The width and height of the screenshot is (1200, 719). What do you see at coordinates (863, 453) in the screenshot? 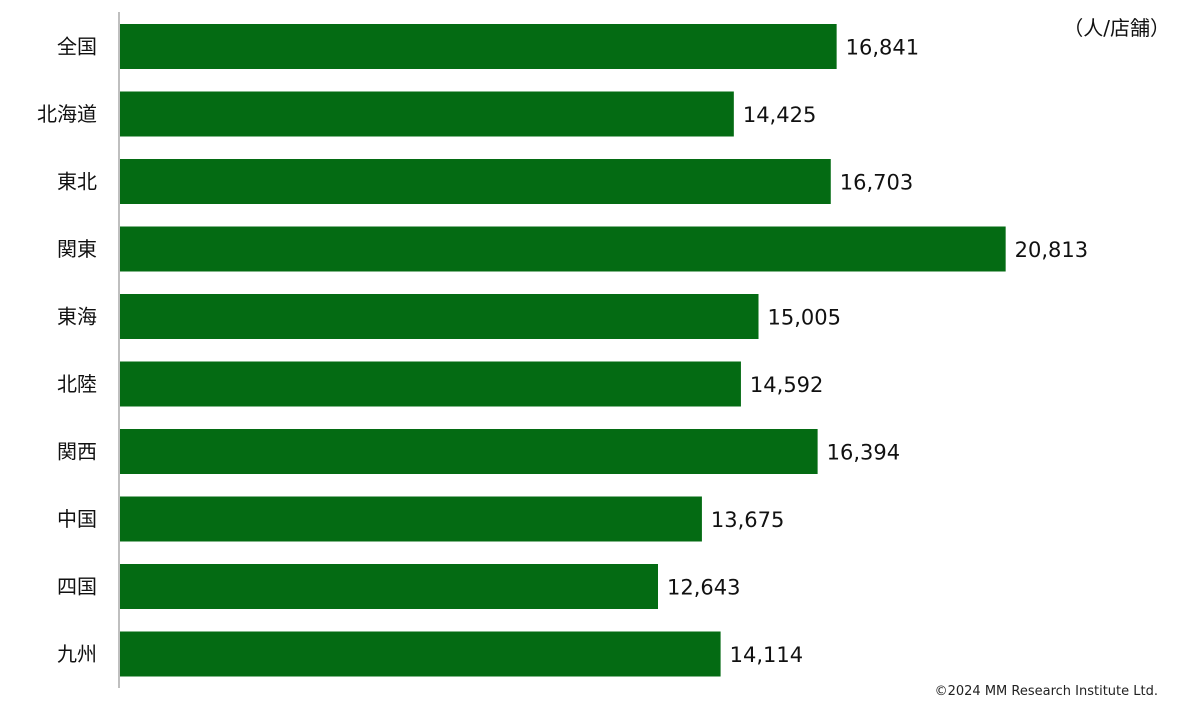
I see `value-label-6: 16,394` at bounding box center [863, 453].